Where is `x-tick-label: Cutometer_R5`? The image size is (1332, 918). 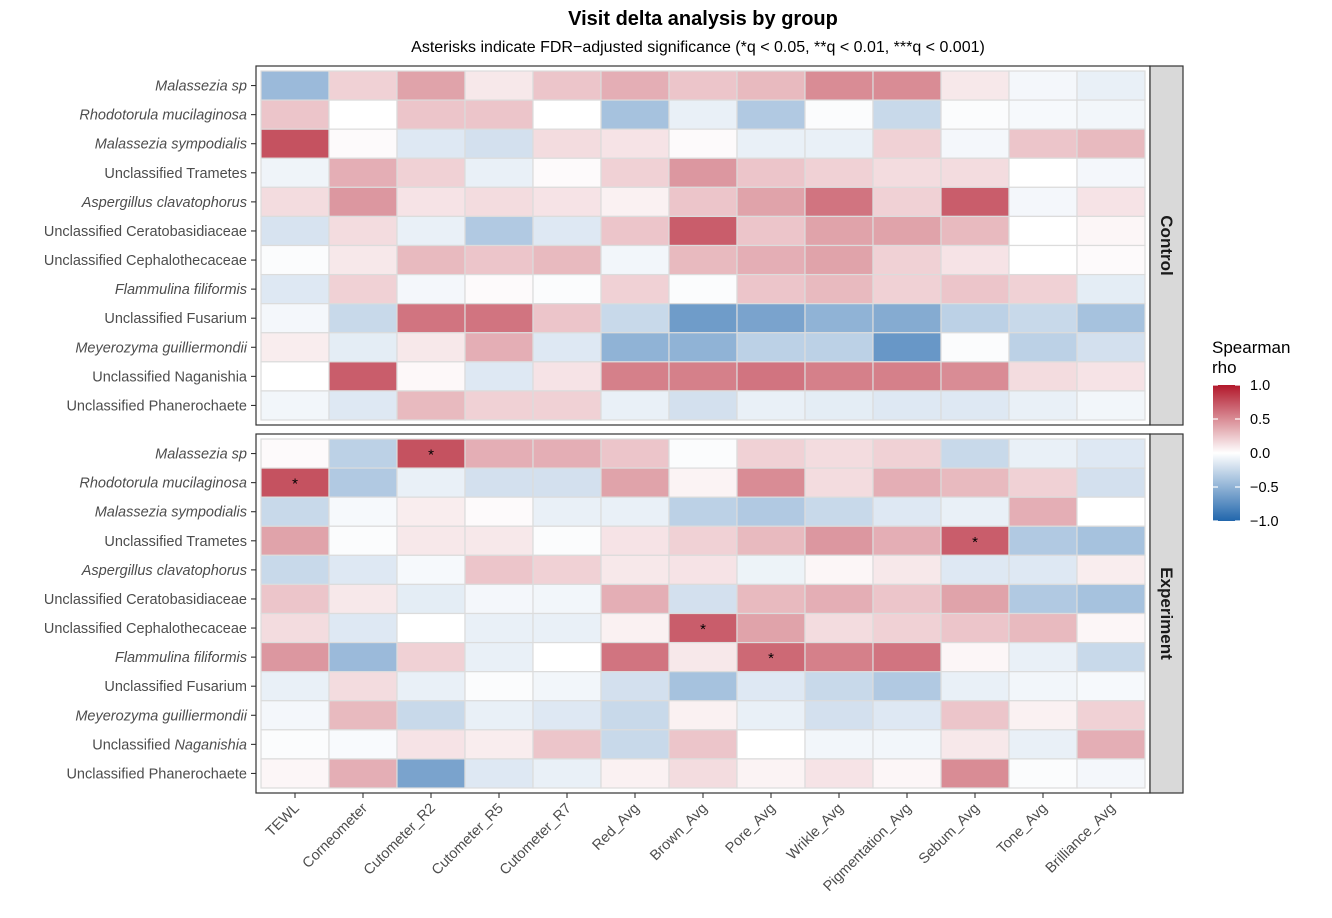
x-tick-label: Cutometer_R5 is located at coordinates (468, 840).